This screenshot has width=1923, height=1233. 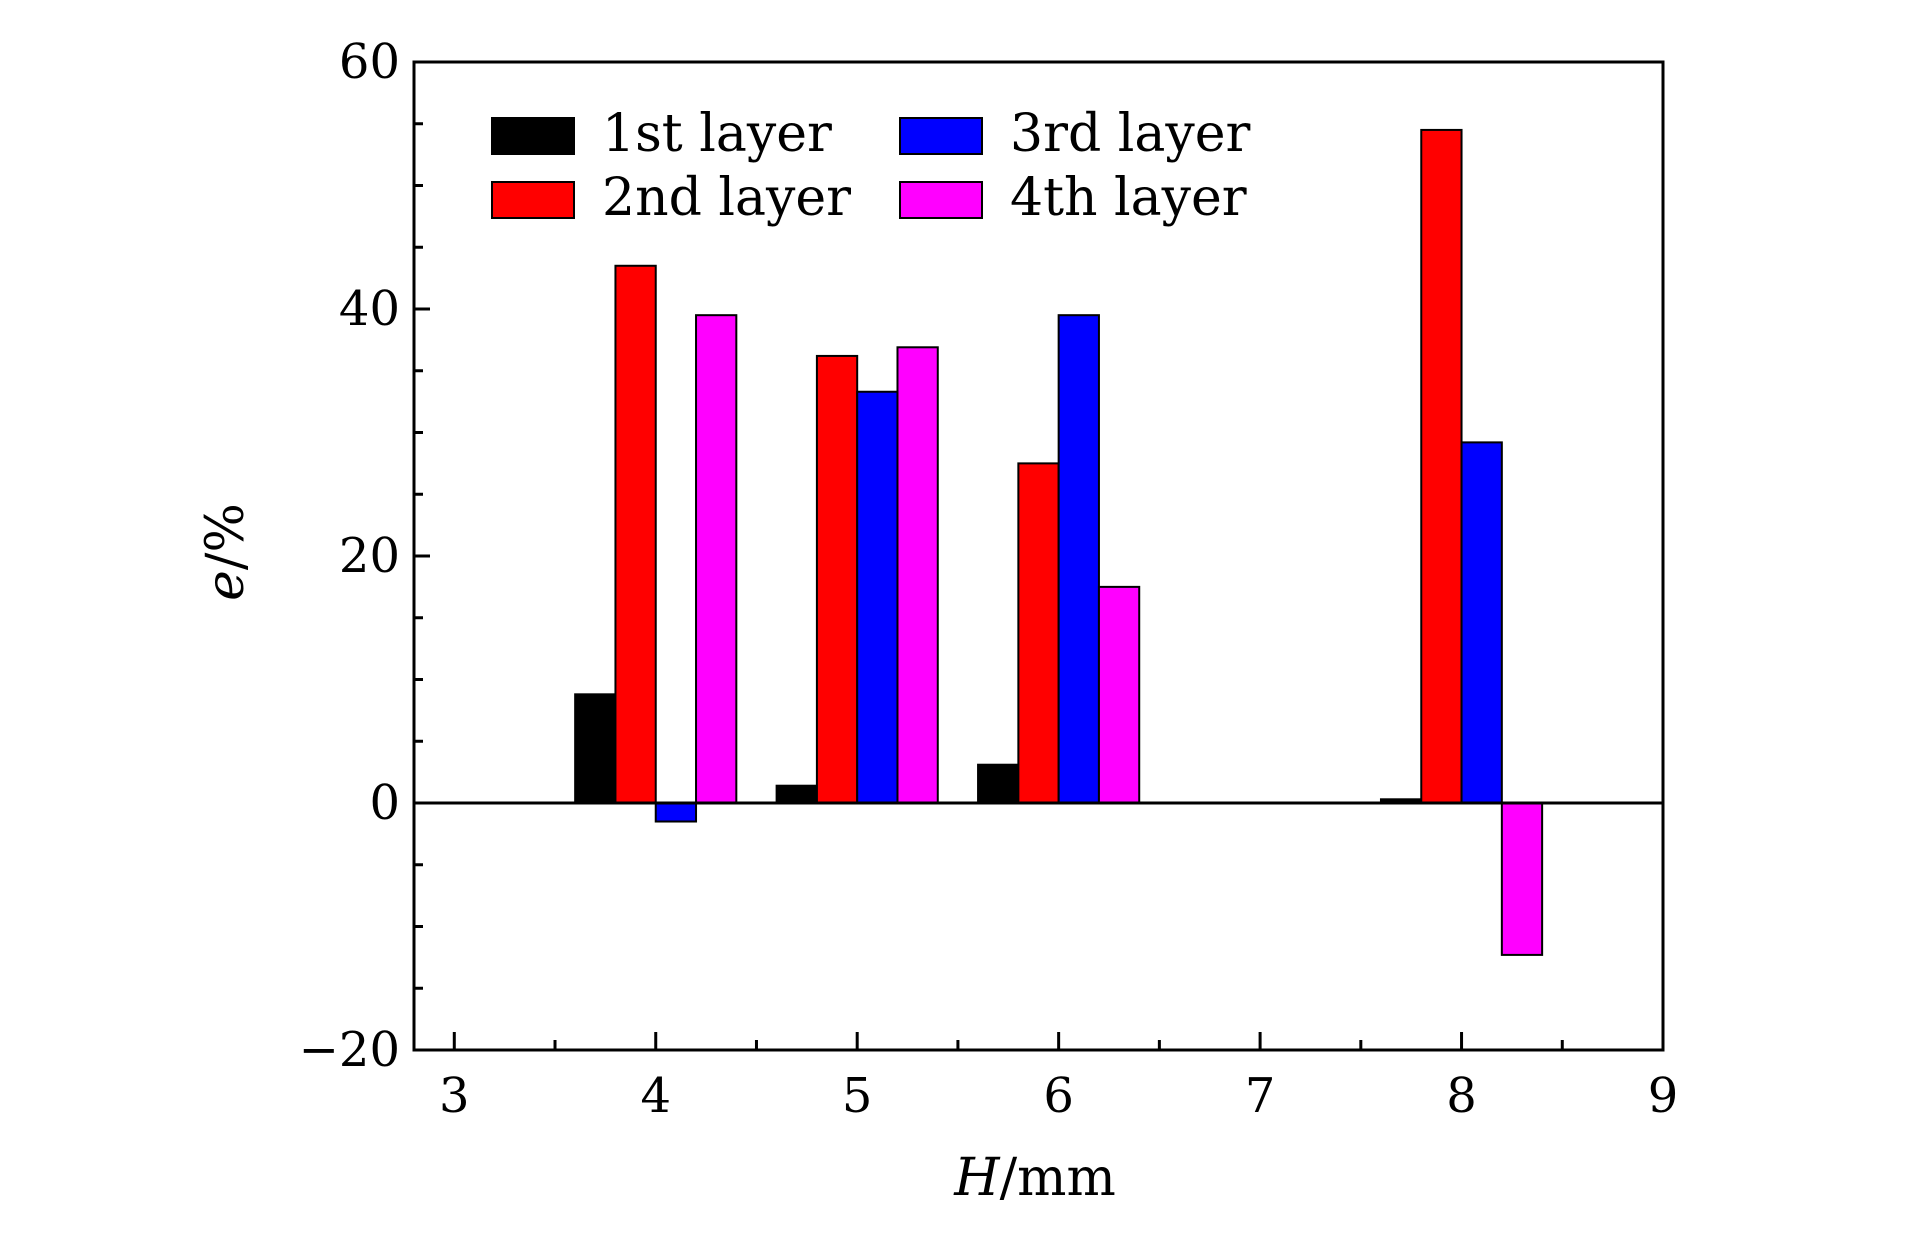 I want to click on x-axis-ticks: 3 4 5 6 7 8 9, so click(x=1058, y=1078).